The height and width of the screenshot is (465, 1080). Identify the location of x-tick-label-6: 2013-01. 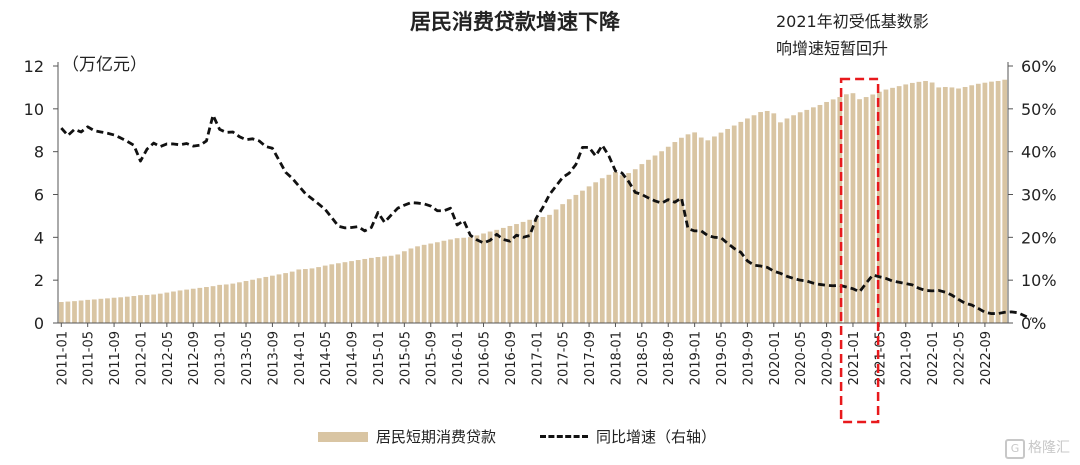
(221, 358).